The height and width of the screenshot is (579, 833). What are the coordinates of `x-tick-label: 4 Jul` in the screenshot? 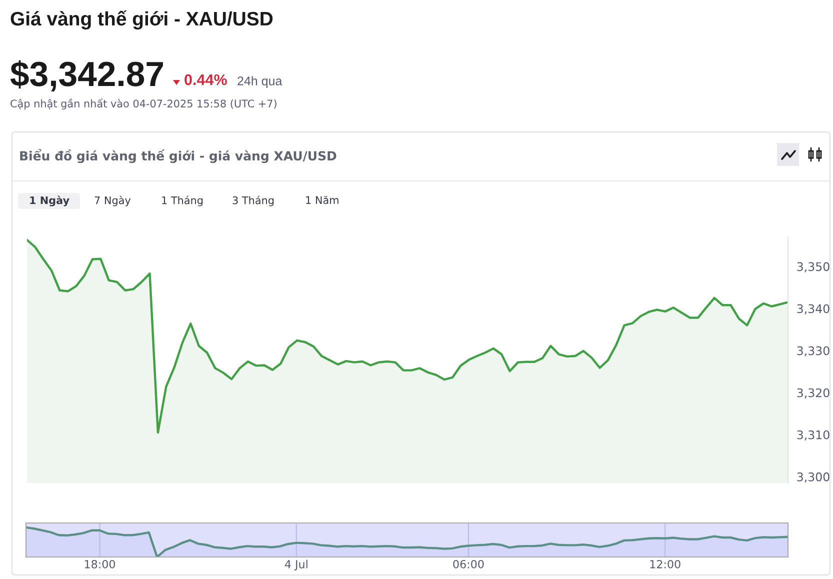 It's located at (296, 565).